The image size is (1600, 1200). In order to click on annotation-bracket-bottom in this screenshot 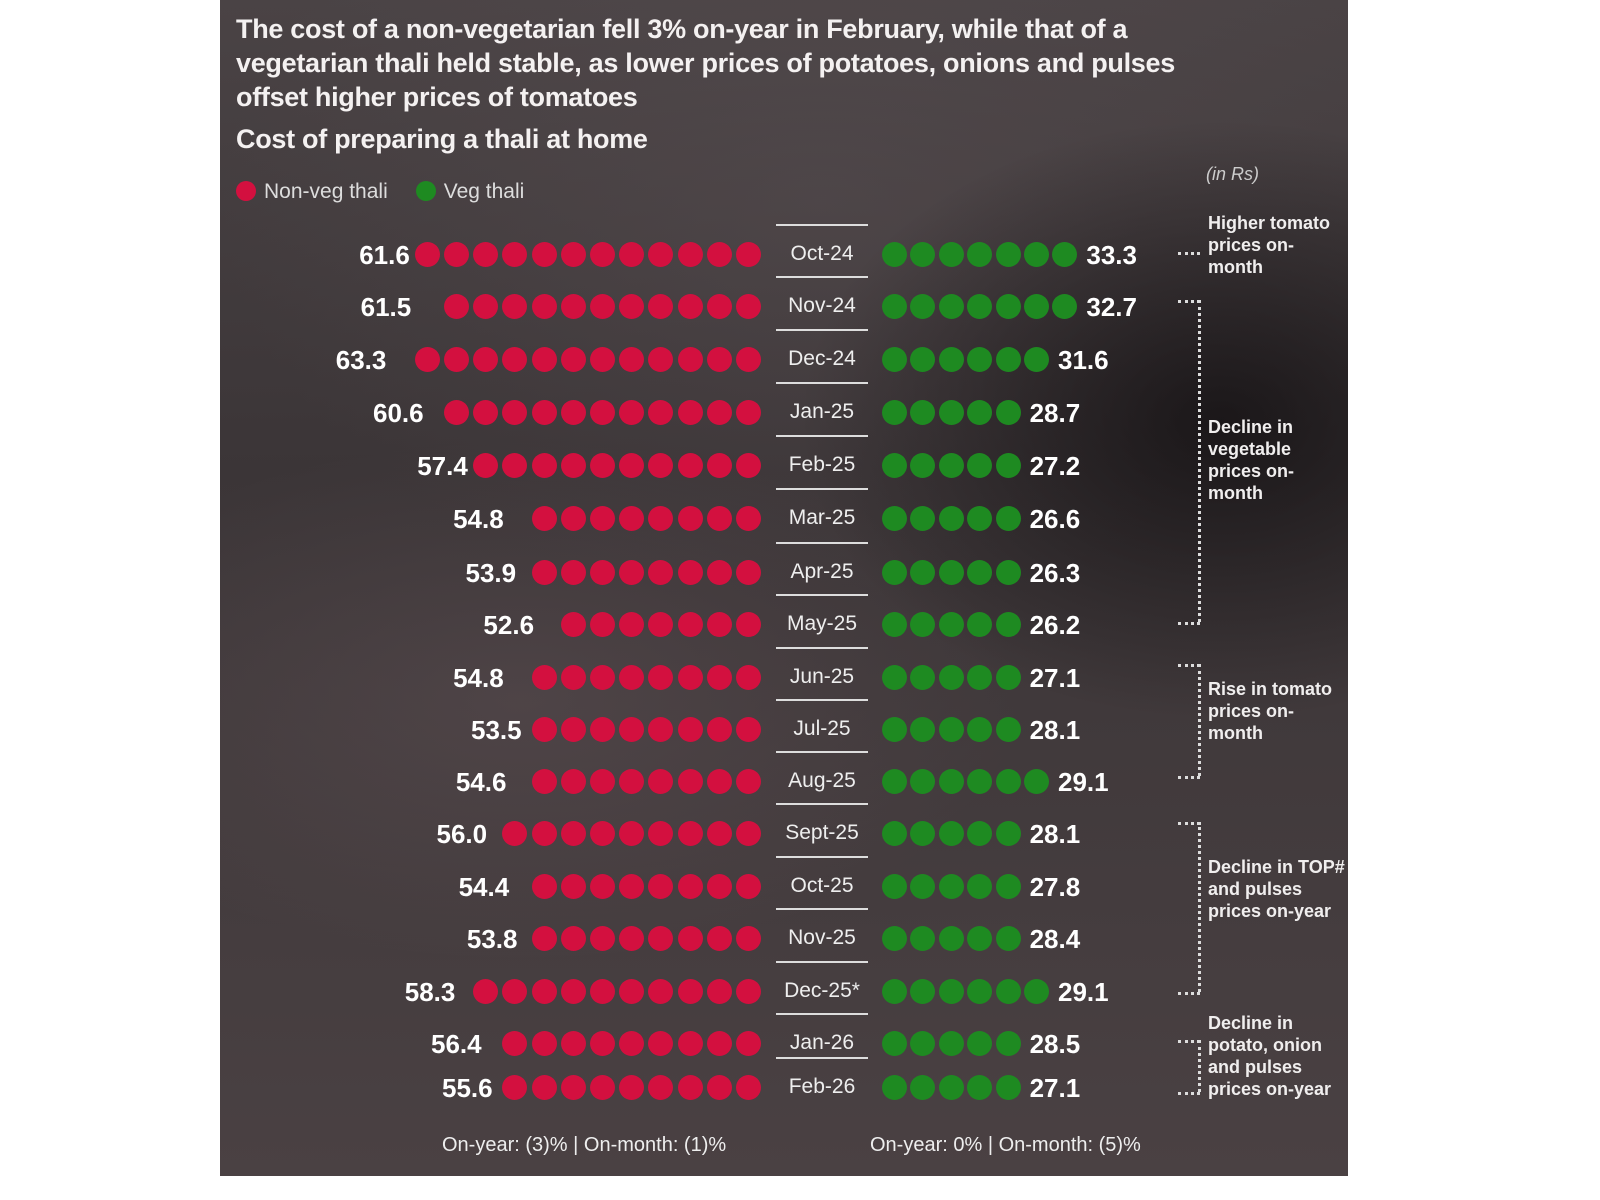, I will do `click(1189, 623)`.